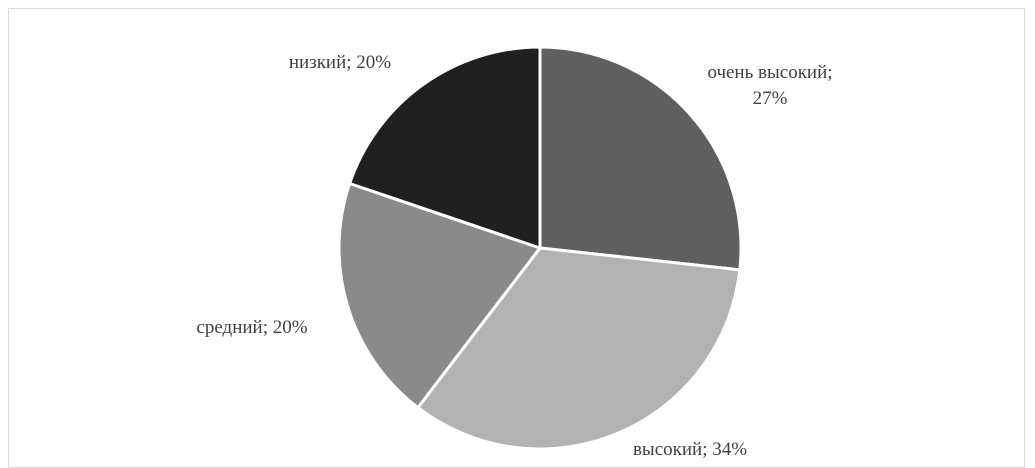 The image size is (1035, 468). What do you see at coordinates (340, 62) in the screenshot?
I see `data-label-4: низкий; 20%` at bounding box center [340, 62].